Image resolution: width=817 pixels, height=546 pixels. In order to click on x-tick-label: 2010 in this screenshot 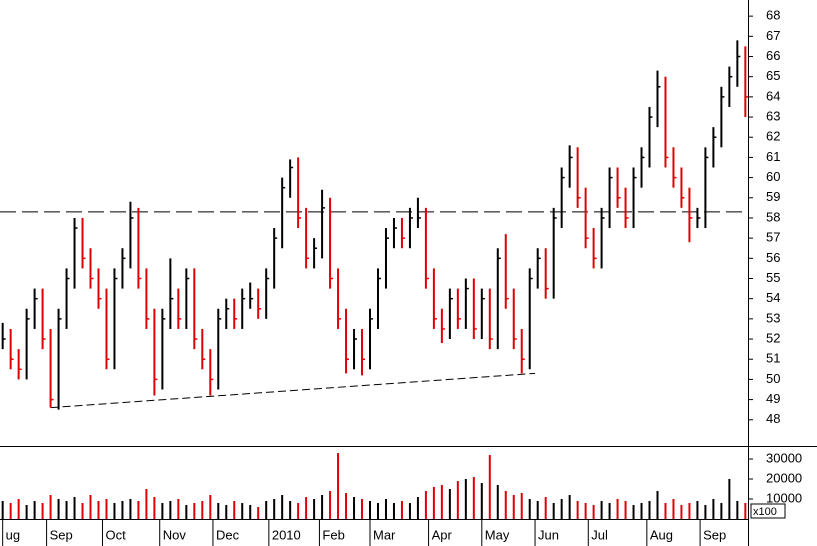, I will do `click(286, 534)`.